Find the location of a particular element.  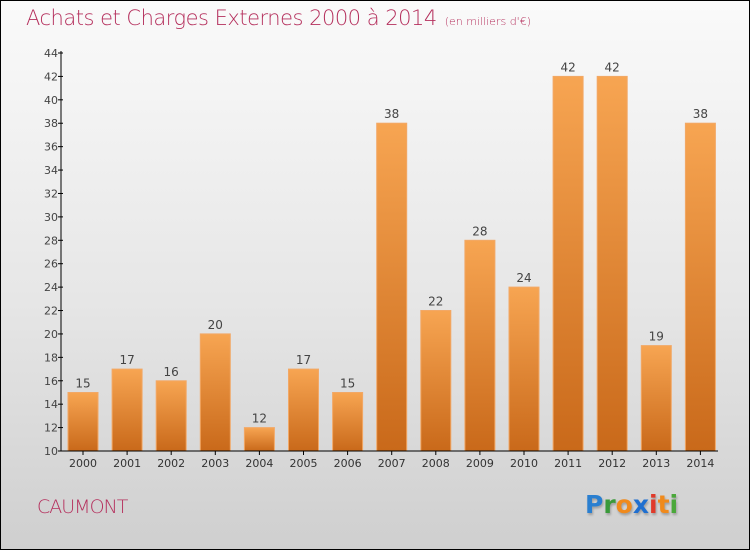

y-axis: 10 12 14 16 18 20 22 24 26 28 30 32 34 36 38 40 42 44 is located at coordinates (53, 252).